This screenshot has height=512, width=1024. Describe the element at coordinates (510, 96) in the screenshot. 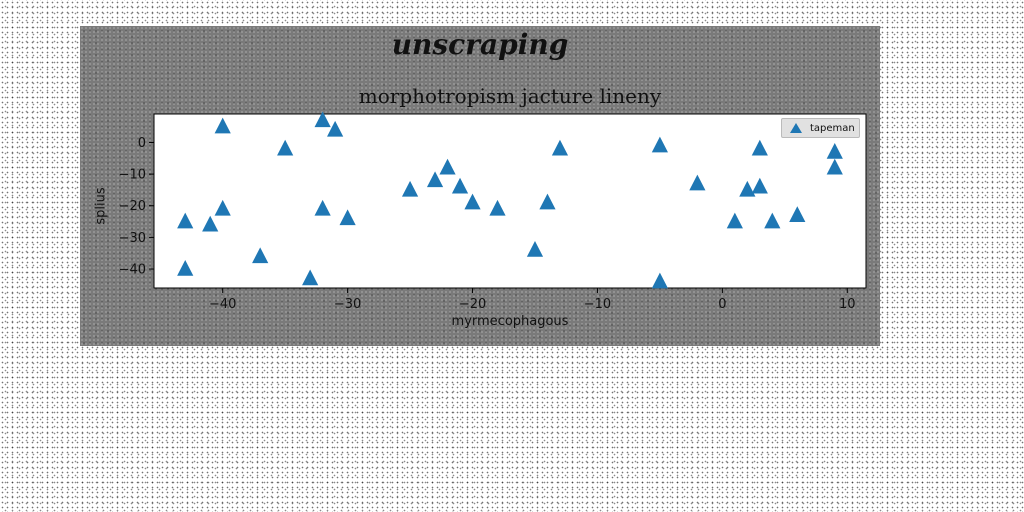

I see `chart-title: morphotropism jacture lineny` at that location.